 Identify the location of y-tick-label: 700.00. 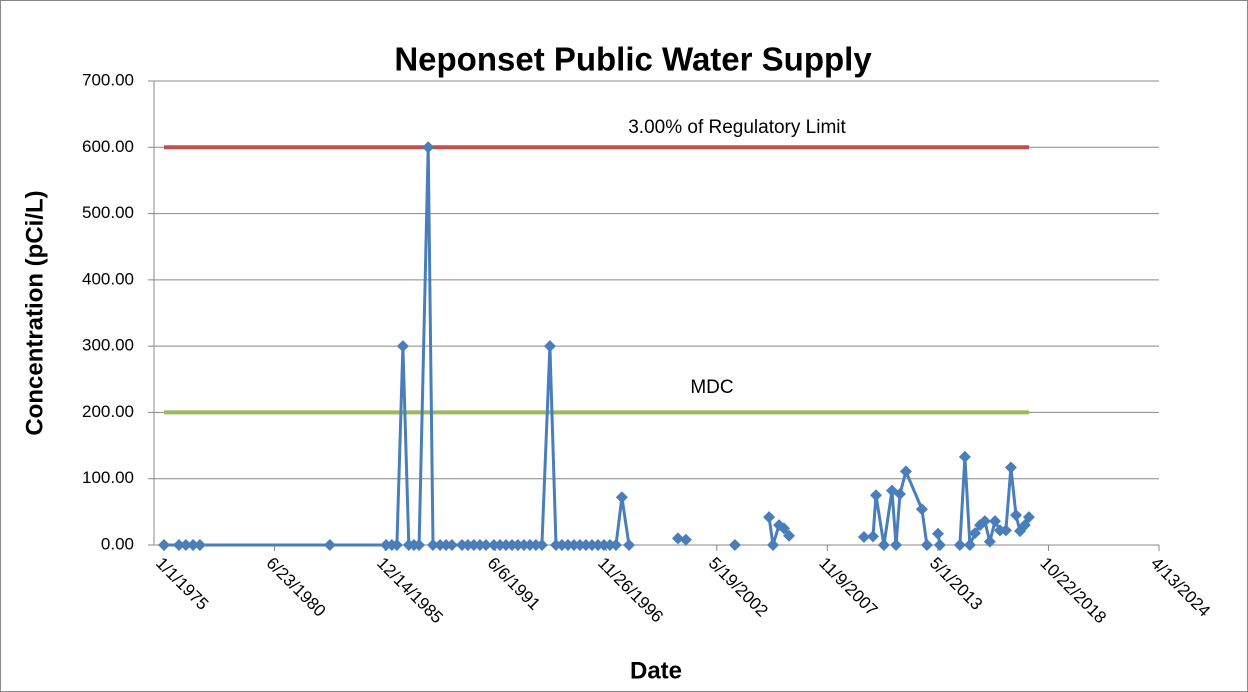
(108, 79).